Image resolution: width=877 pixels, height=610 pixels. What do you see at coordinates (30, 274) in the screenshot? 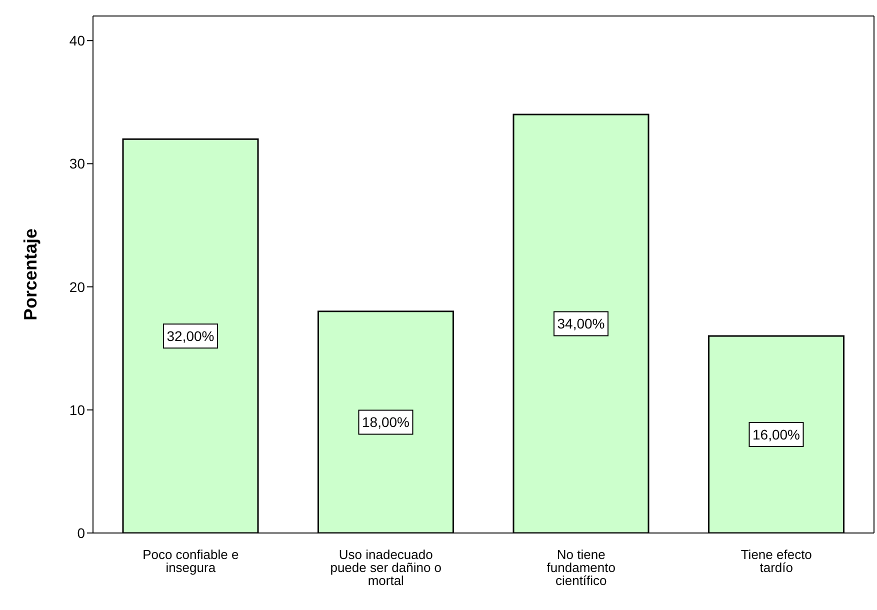
I see `y-axis-title: Porcentaje` at bounding box center [30, 274].